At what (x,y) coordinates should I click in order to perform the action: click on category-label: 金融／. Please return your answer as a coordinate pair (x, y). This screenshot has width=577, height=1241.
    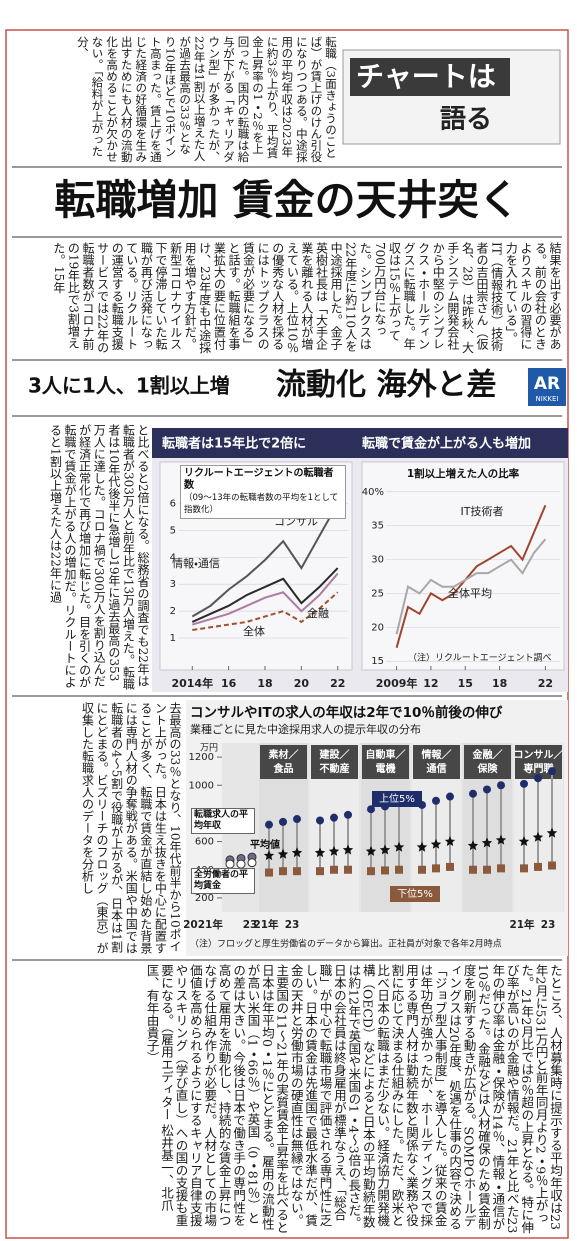
    Looking at the image, I should click on (488, 754).